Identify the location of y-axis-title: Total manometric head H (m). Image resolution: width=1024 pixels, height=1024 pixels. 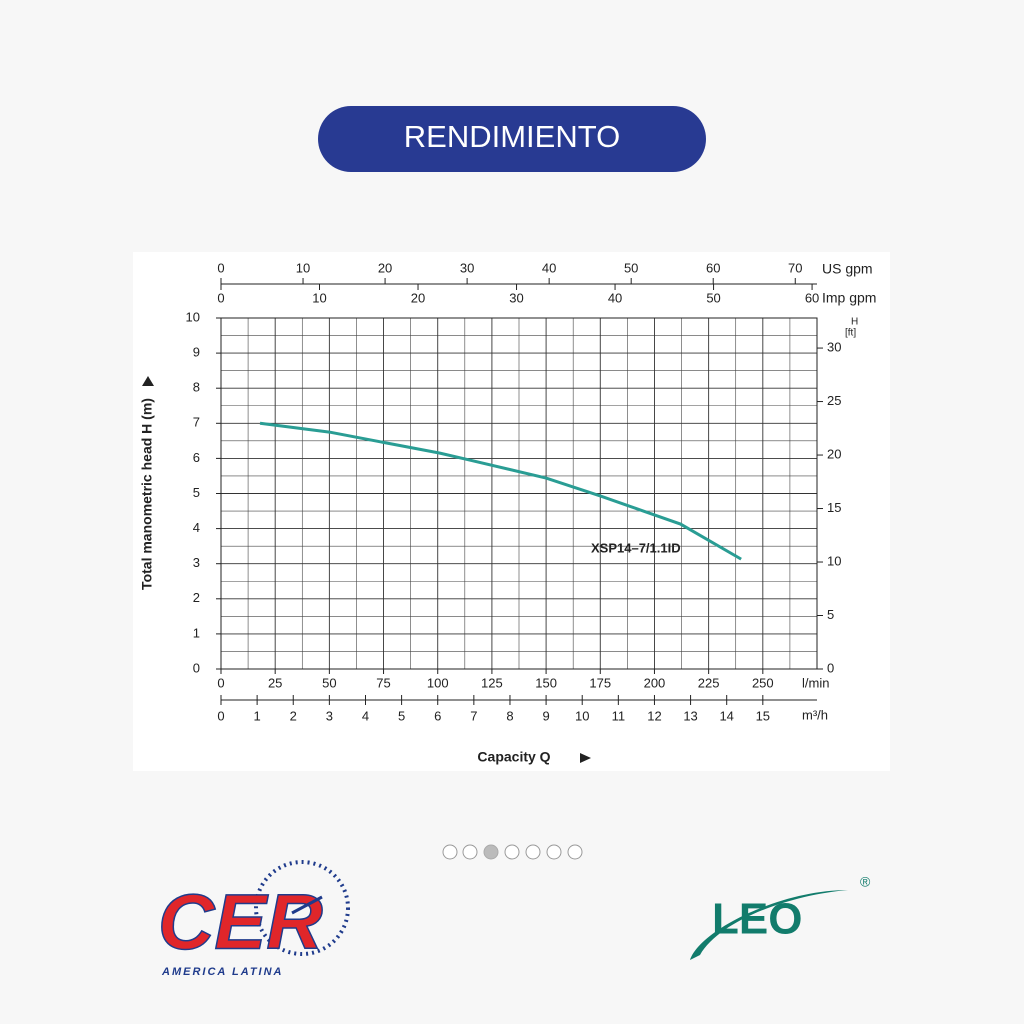
(147, 494).